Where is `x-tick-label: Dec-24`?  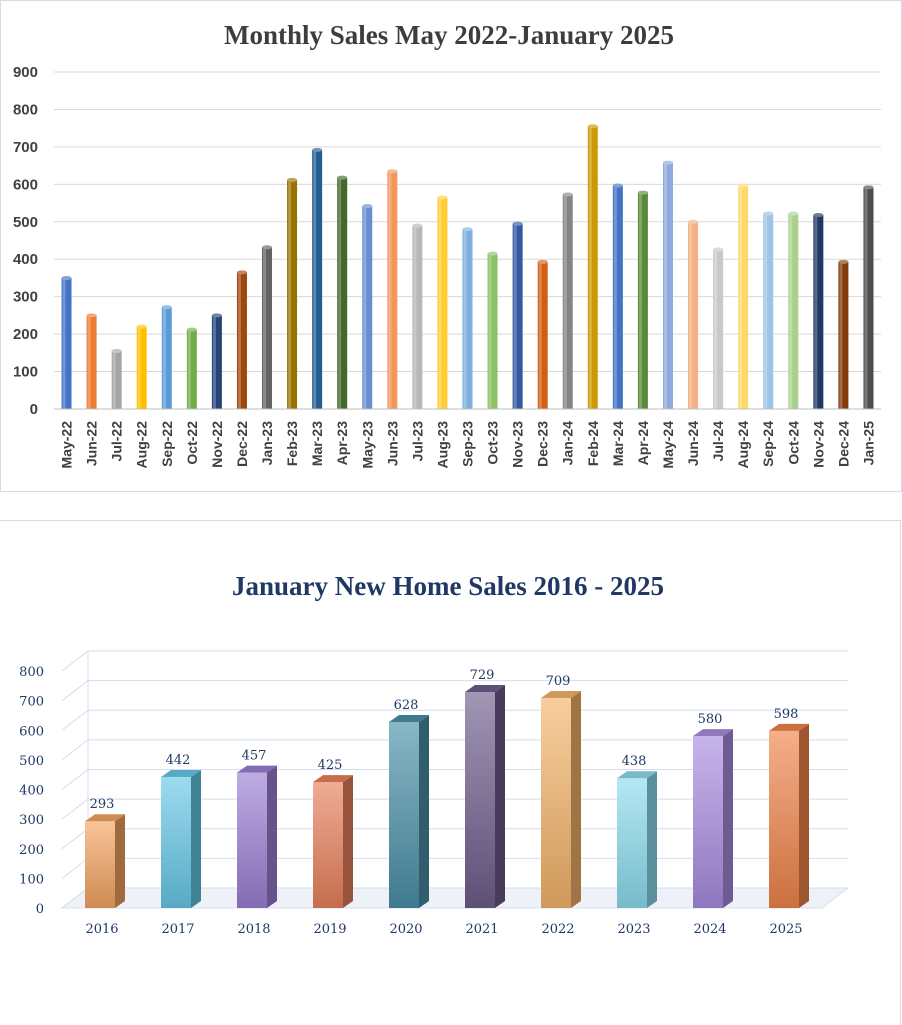 x-tick-label: Dec-24 is located at coordinates (843, 444).